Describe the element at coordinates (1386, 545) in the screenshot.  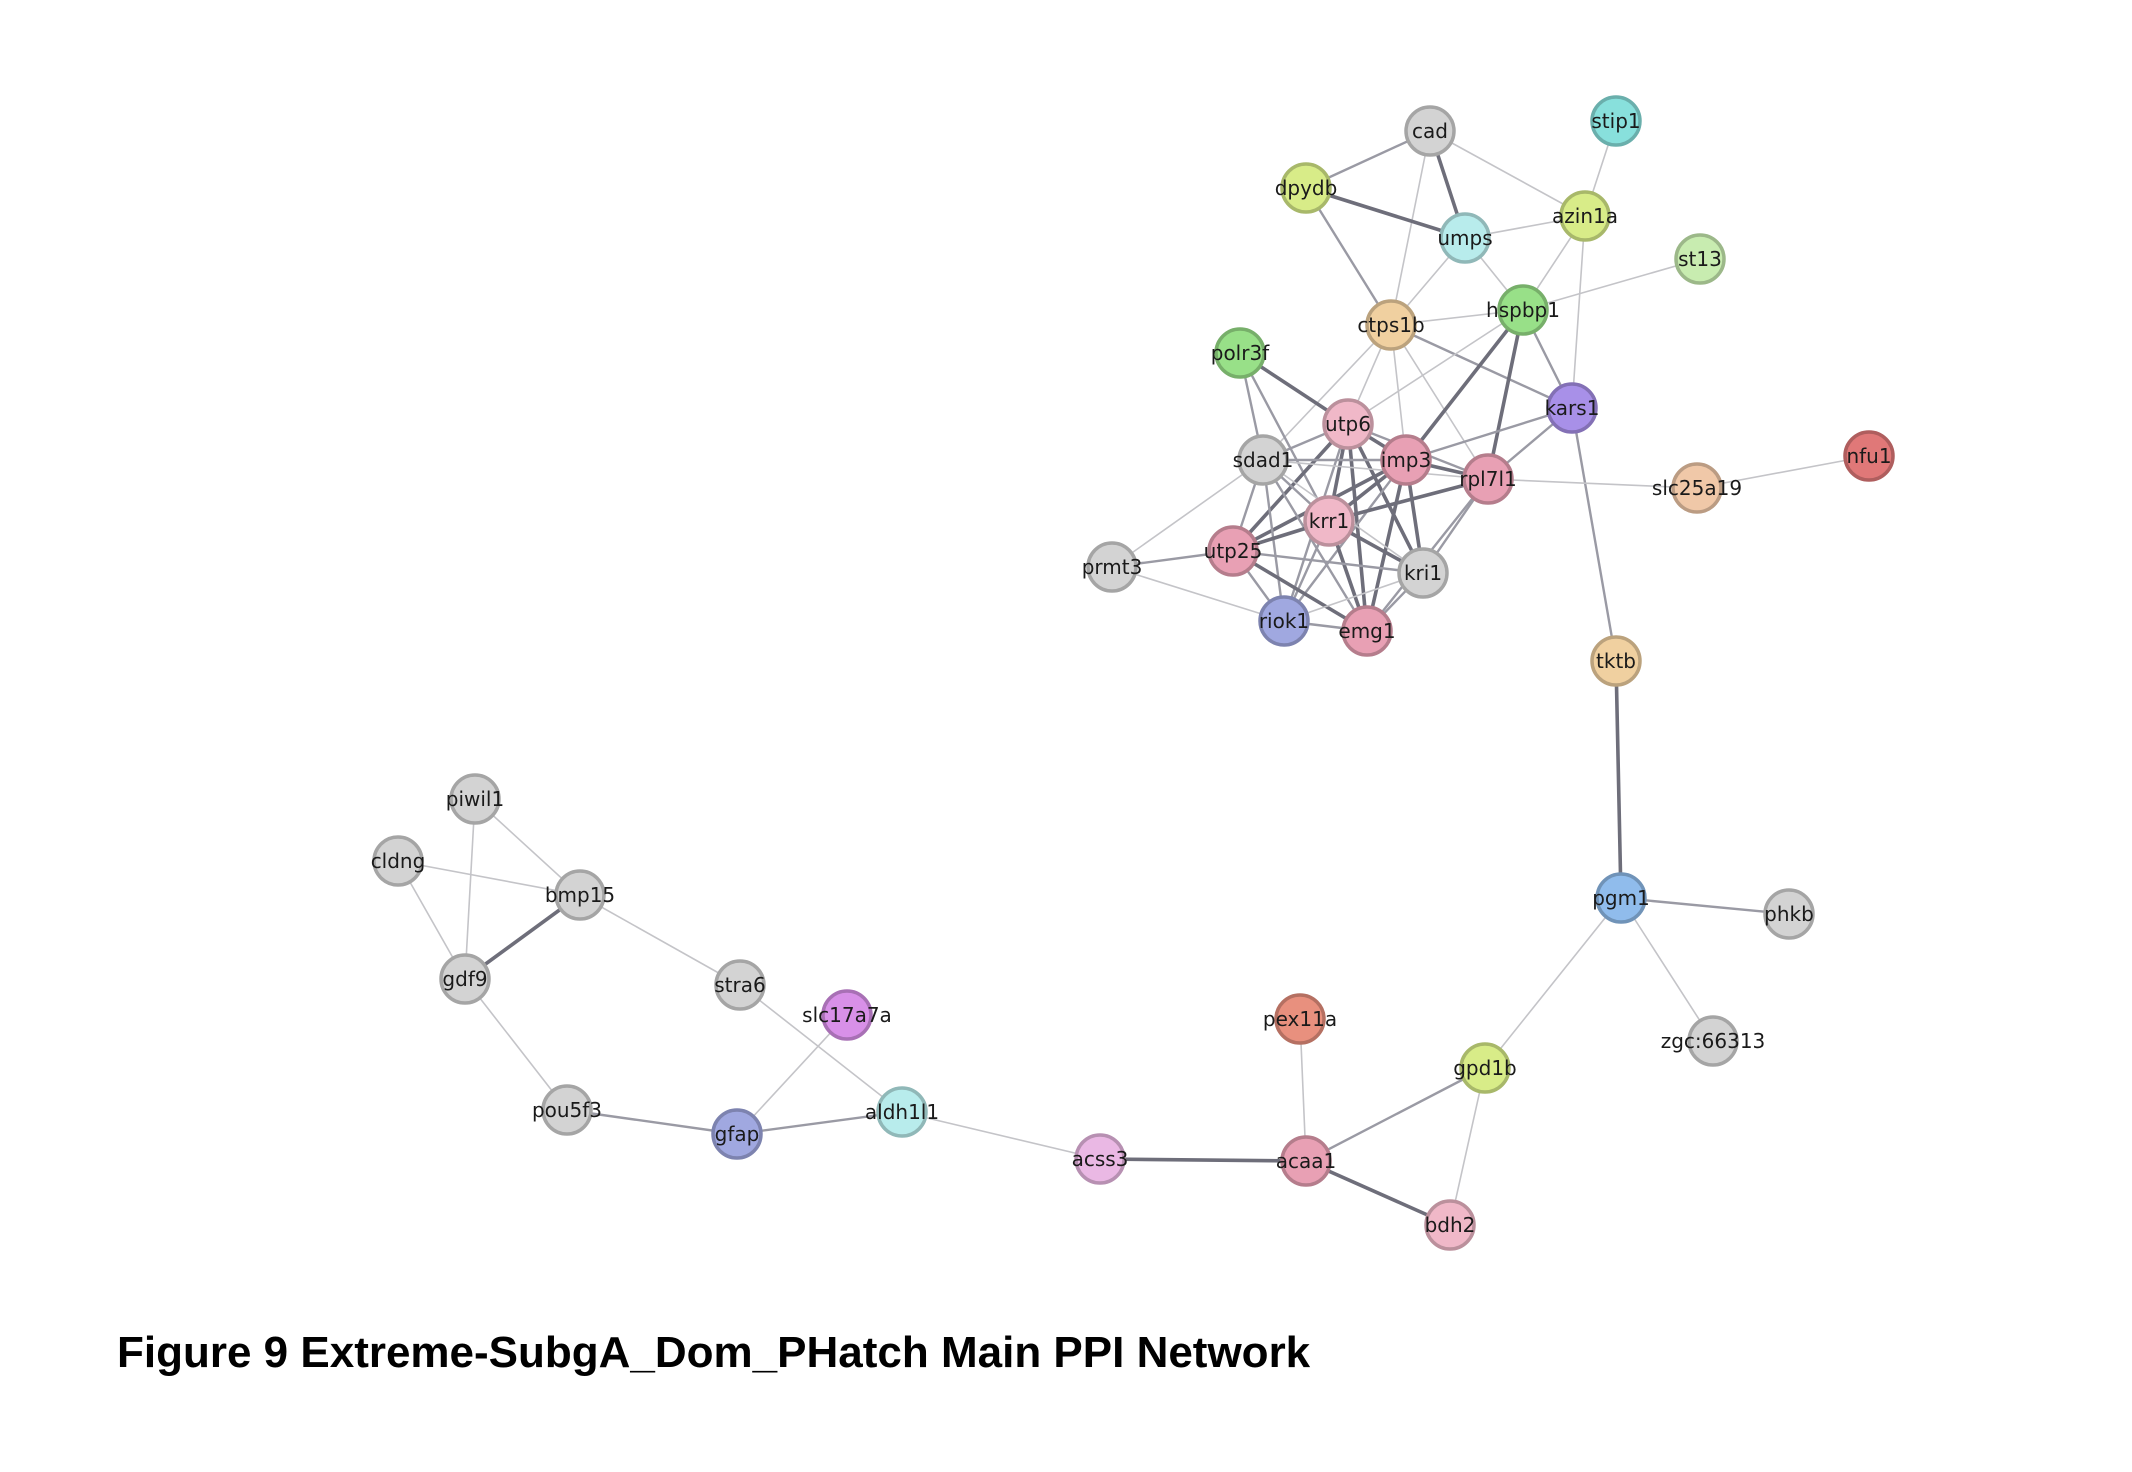
I see `edge-imp3-emg1` at that location.